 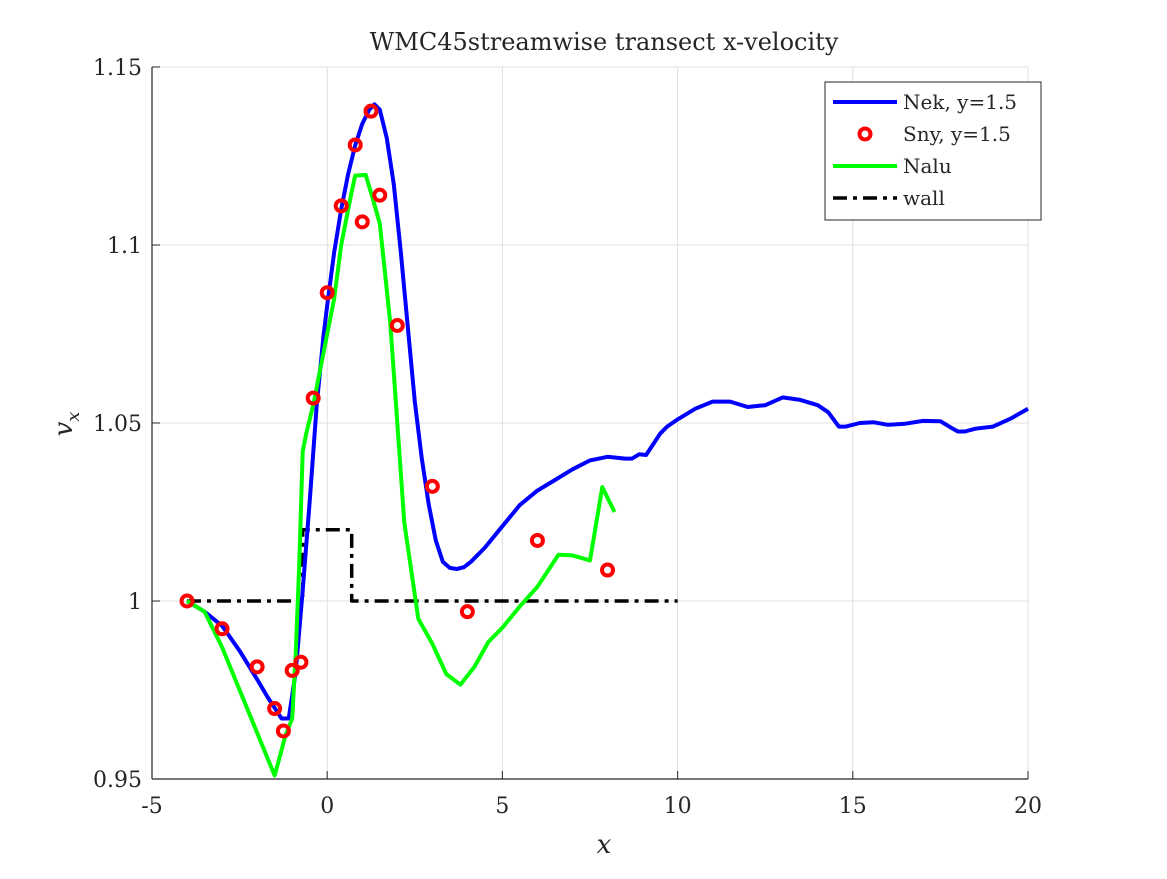 I want to click on series-line-wall, so click(x=432, y=565).